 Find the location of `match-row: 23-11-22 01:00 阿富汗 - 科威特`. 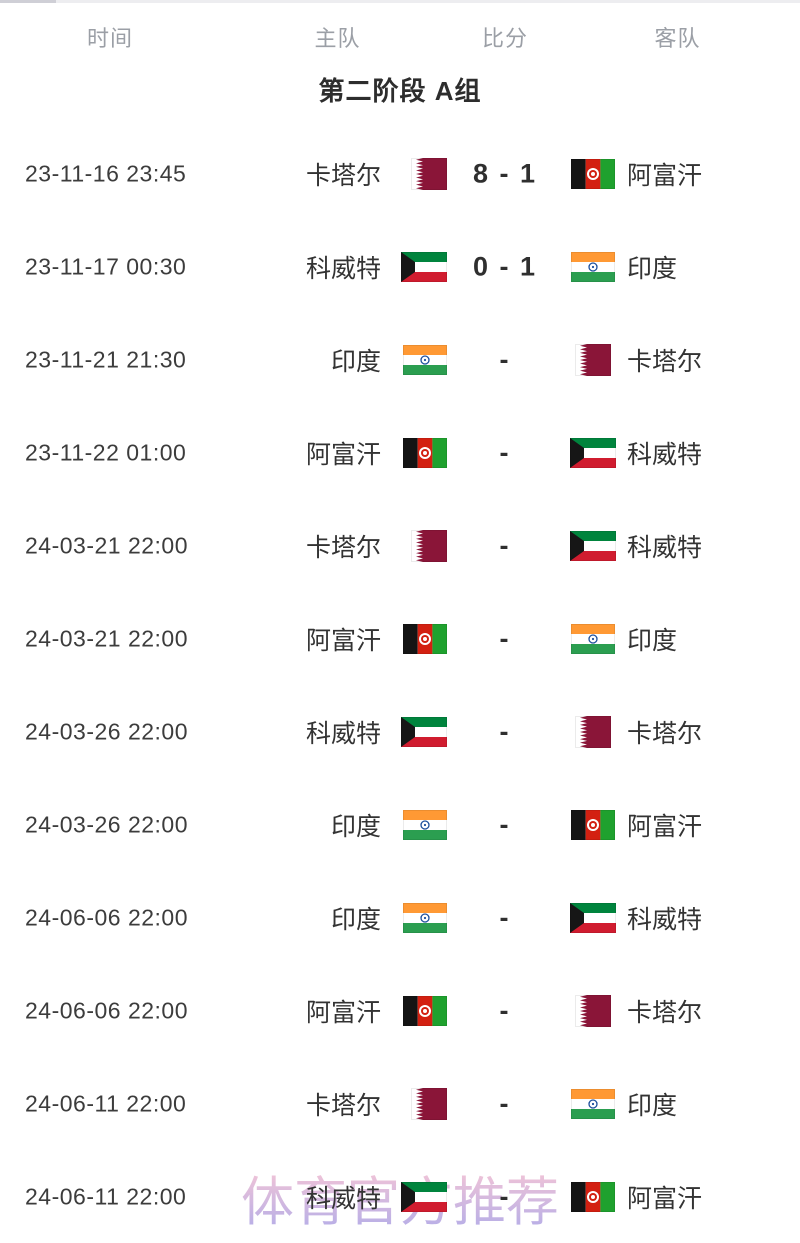

match-row: 23-11-22 01:00 阿富汗 - 科威特 is located at coordinates (400, 452).